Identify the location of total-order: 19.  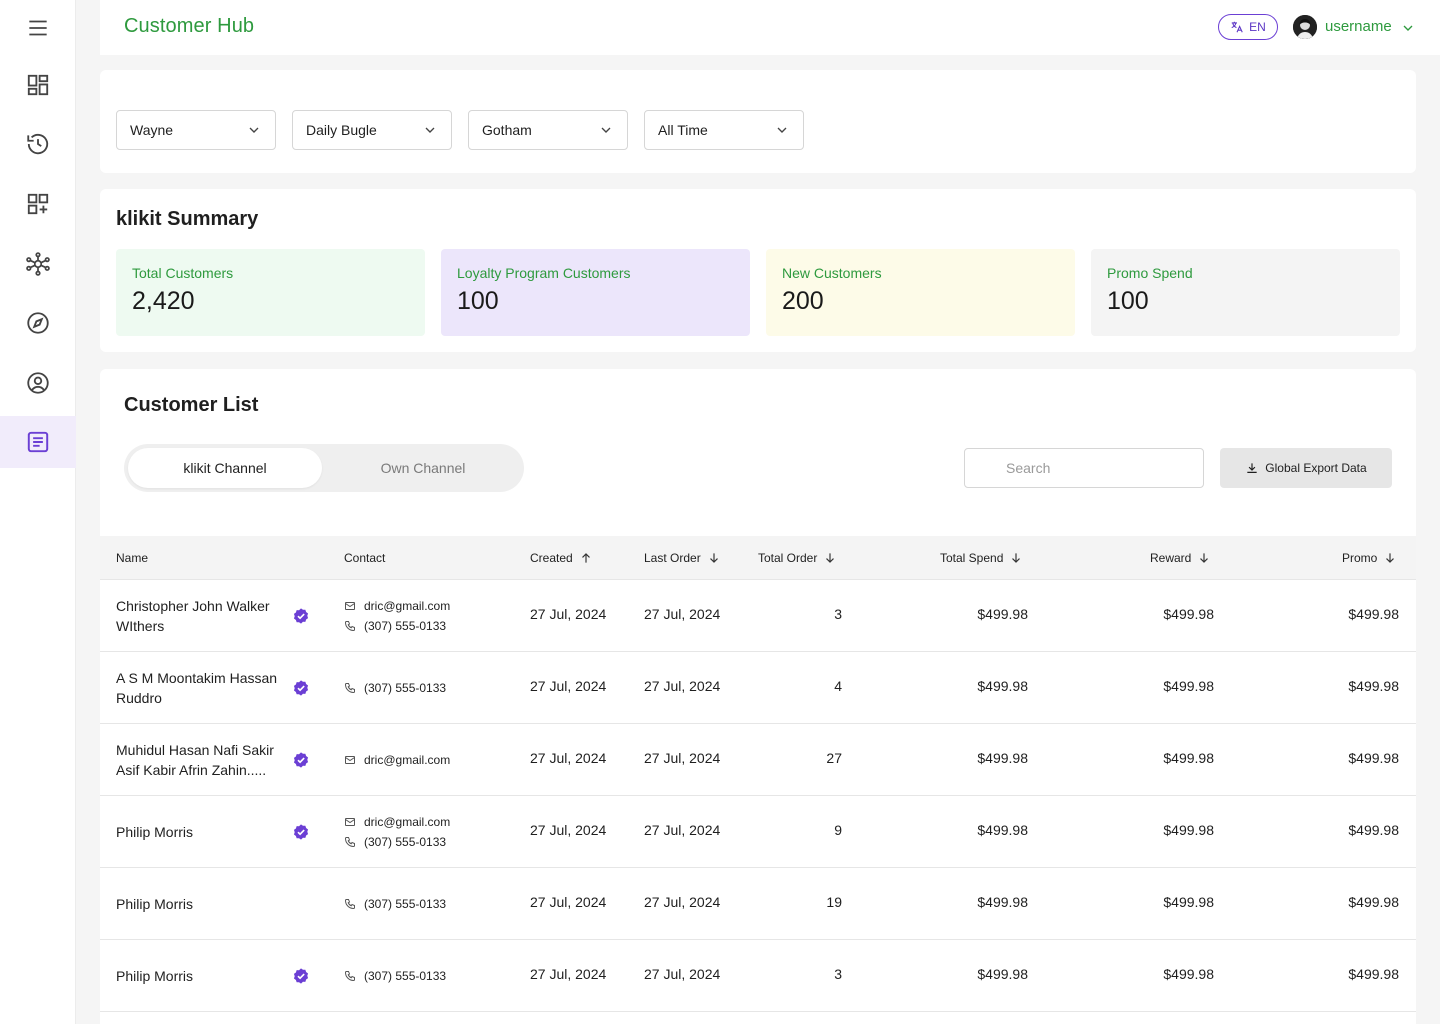
(834, 902).